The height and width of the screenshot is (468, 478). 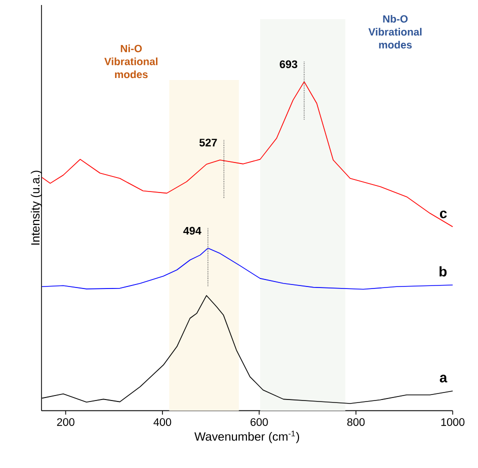 I want to click on series-label: a, so click(x=444, y=378).